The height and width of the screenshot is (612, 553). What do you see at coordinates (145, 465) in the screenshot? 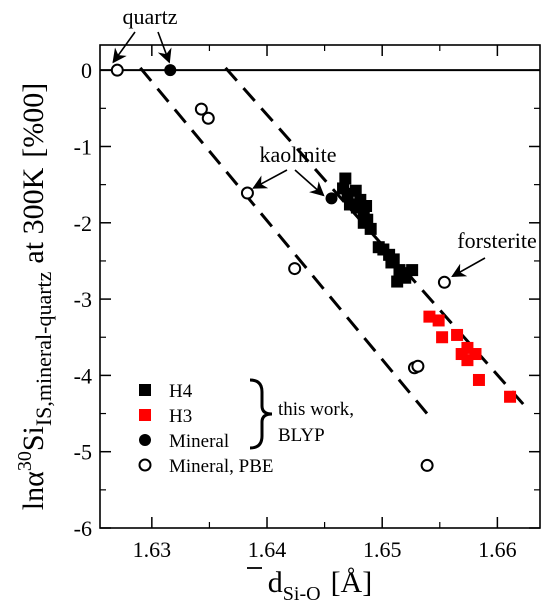
I see `legend-marker-mineral-pbe` at bounding box center [145, 465].